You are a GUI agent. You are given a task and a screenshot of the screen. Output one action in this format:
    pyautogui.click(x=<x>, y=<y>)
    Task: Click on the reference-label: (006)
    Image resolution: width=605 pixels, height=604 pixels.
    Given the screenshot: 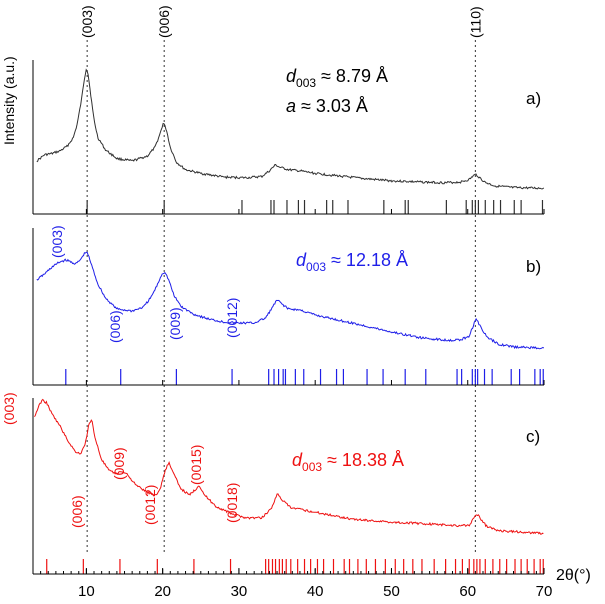 What is the action you would take?
    pyautogui.click(x=164, y=21)
    